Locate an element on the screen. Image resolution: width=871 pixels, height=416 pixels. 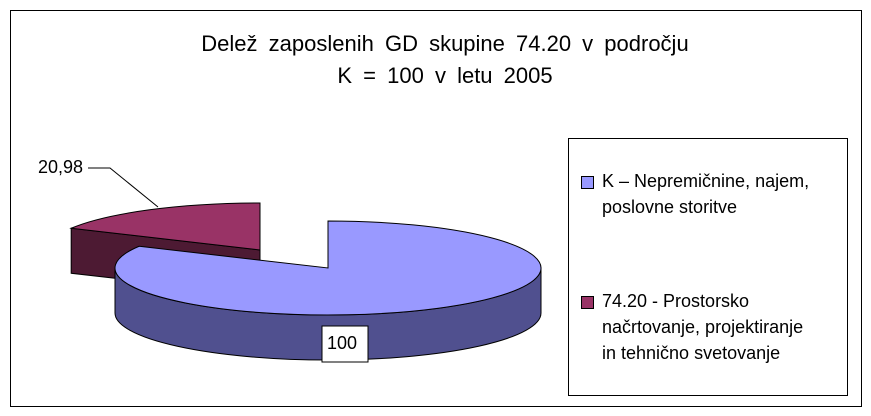
data-label-box is located at coordinates (345, 344).